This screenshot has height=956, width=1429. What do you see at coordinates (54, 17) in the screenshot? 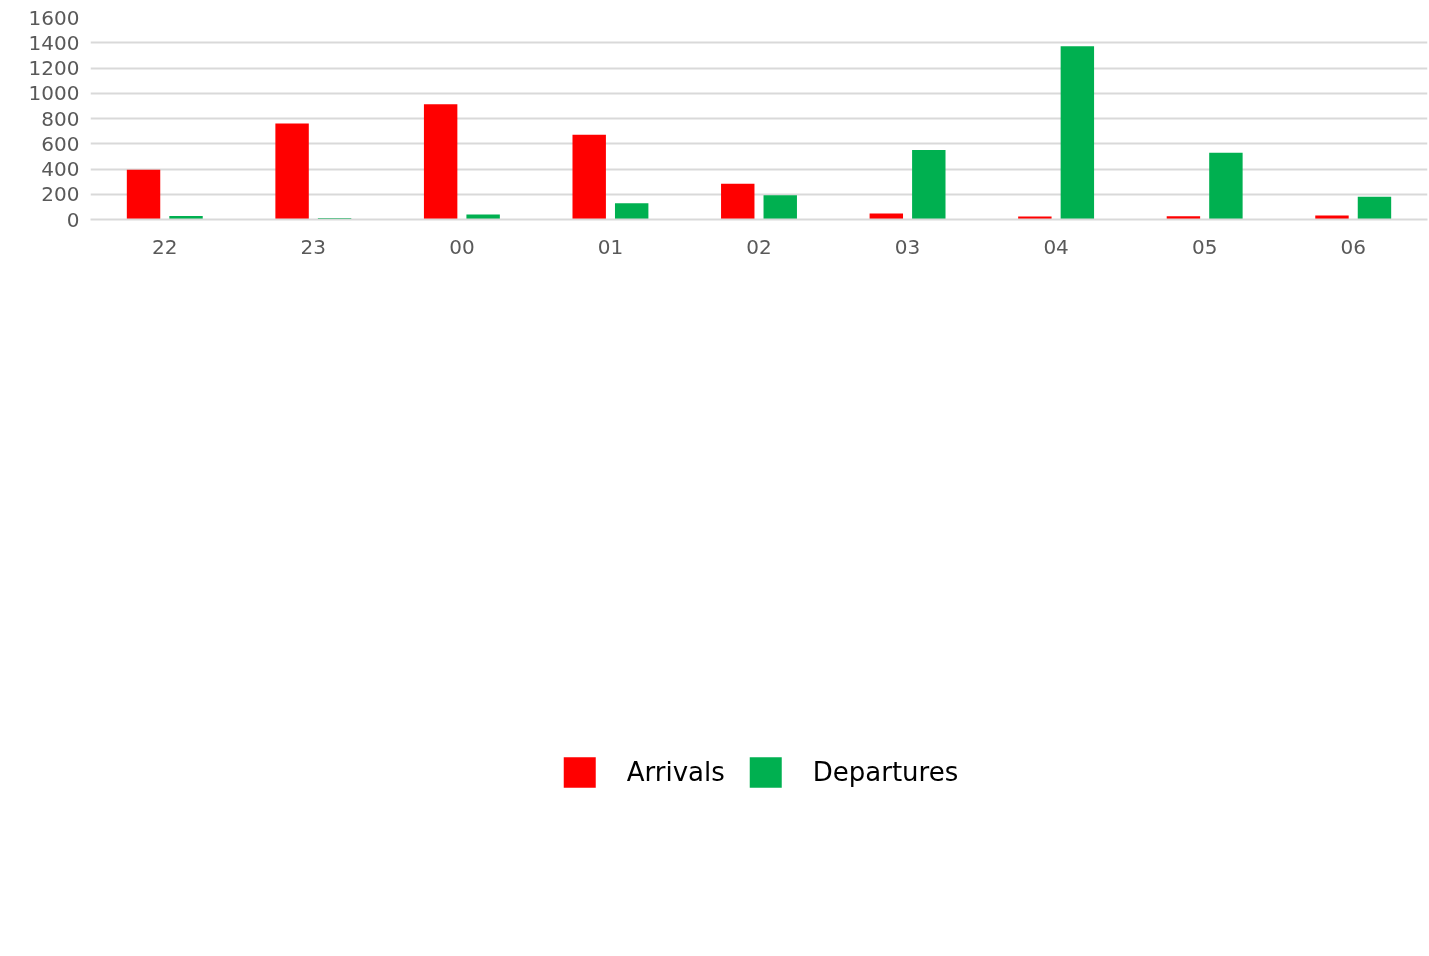
I see `y-tick-label: 1600` at bounding box center [54, 17].